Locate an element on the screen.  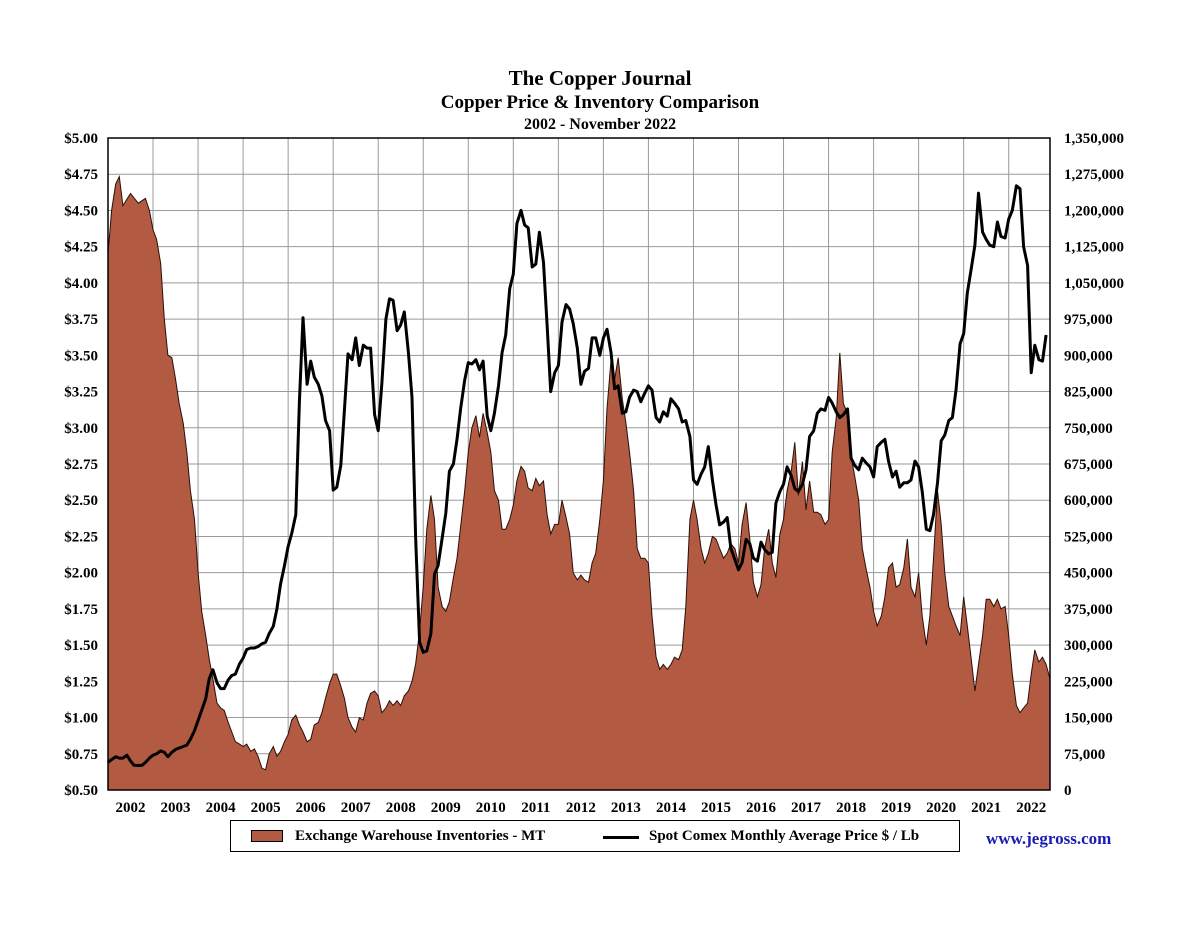
left-axis-tick-label: $1.50 is located at coordinates (81, 646).